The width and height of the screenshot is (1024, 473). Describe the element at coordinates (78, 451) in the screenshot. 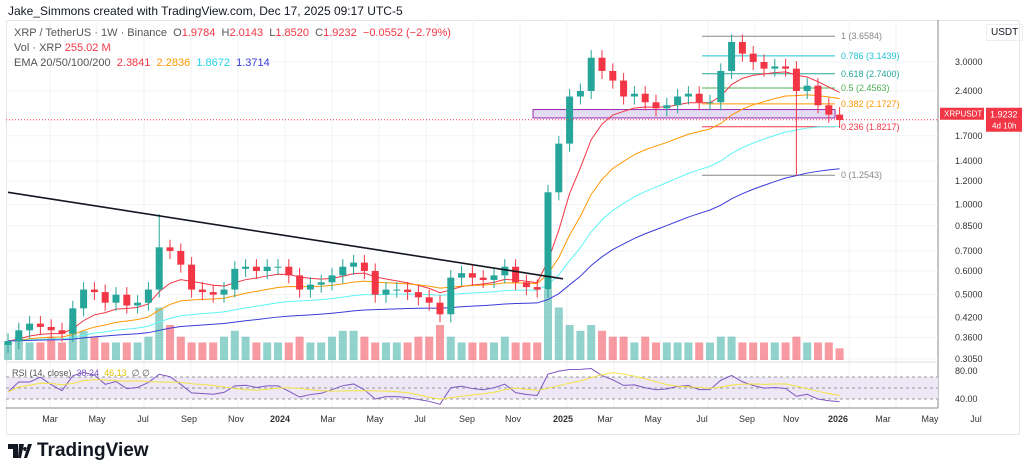

I see `tradingview-logo: TradingView` at that location.